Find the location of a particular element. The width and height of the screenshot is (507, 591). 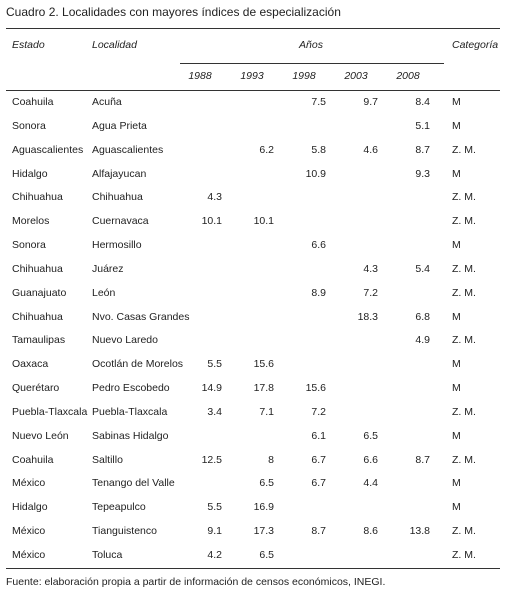

value: 7.5 is located at coordinates (318, 102).